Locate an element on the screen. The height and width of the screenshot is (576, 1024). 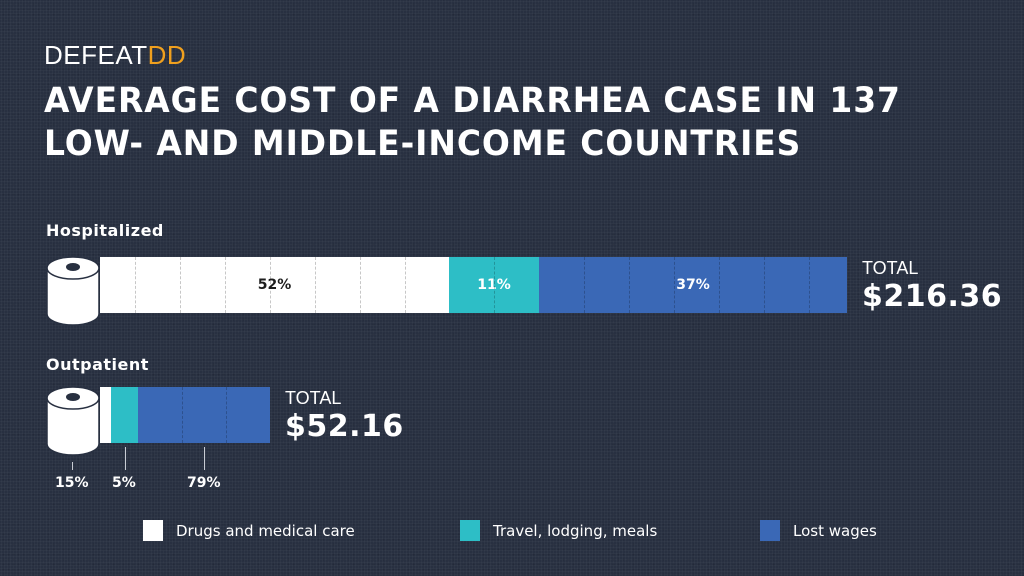
outpatient-bar is located at coordinates (185, 415).